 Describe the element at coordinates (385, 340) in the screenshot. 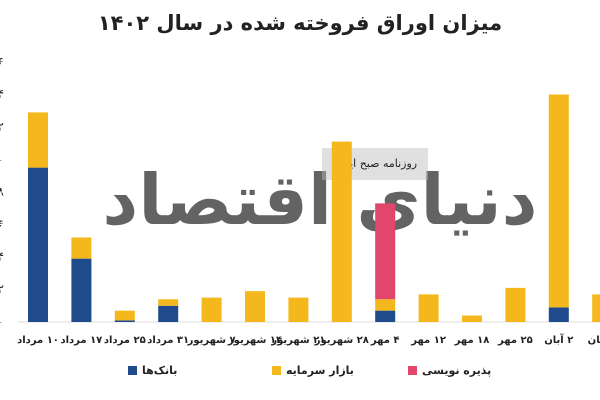

I see `x-tick-label: ۴ مهر` at that location.